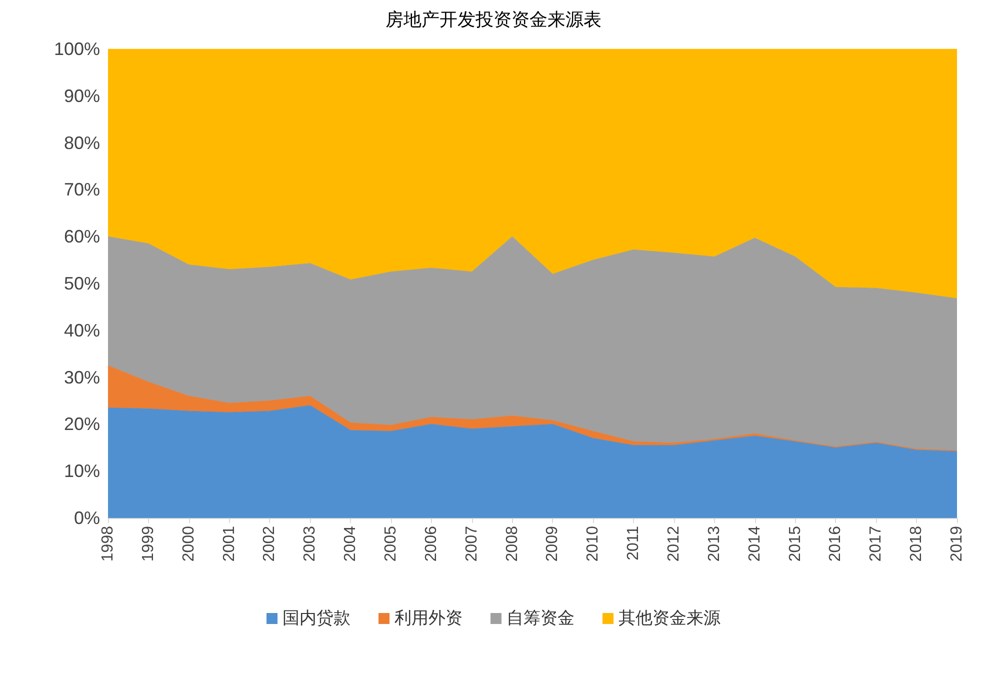 Image resolution: width=987 pixels, height=680 pixels. What do you see at coordinates (77, 49) in the screenshot?
I see `y-tick-label: 100%` at bounding box center [77, 49].